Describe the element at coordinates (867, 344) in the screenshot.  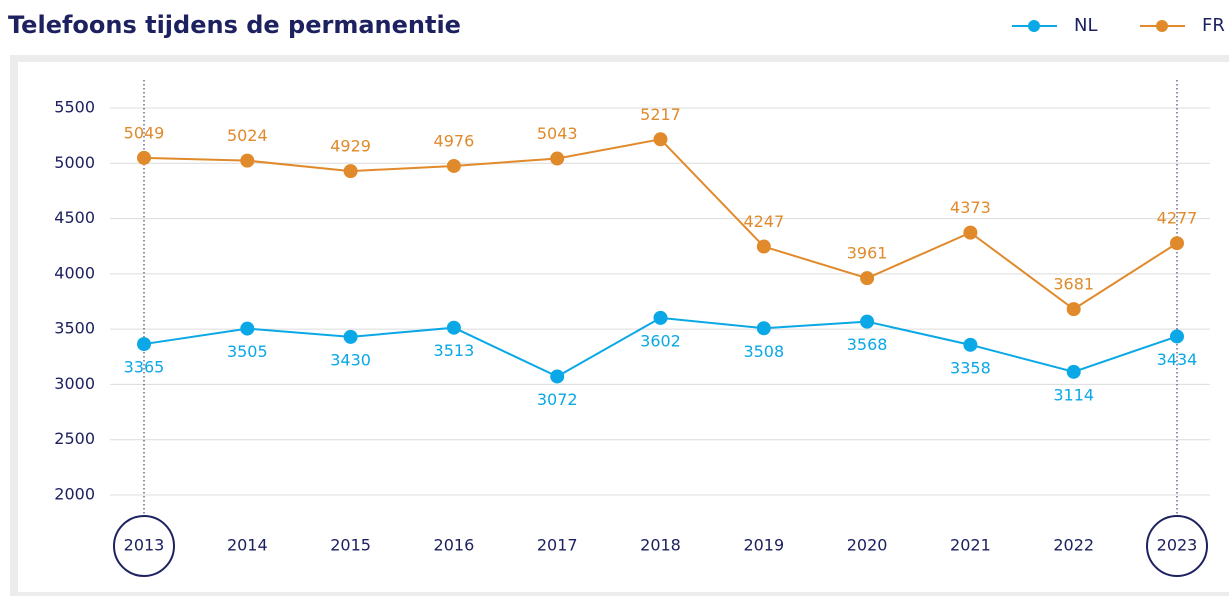
I see `data-label: 3568` at that location.